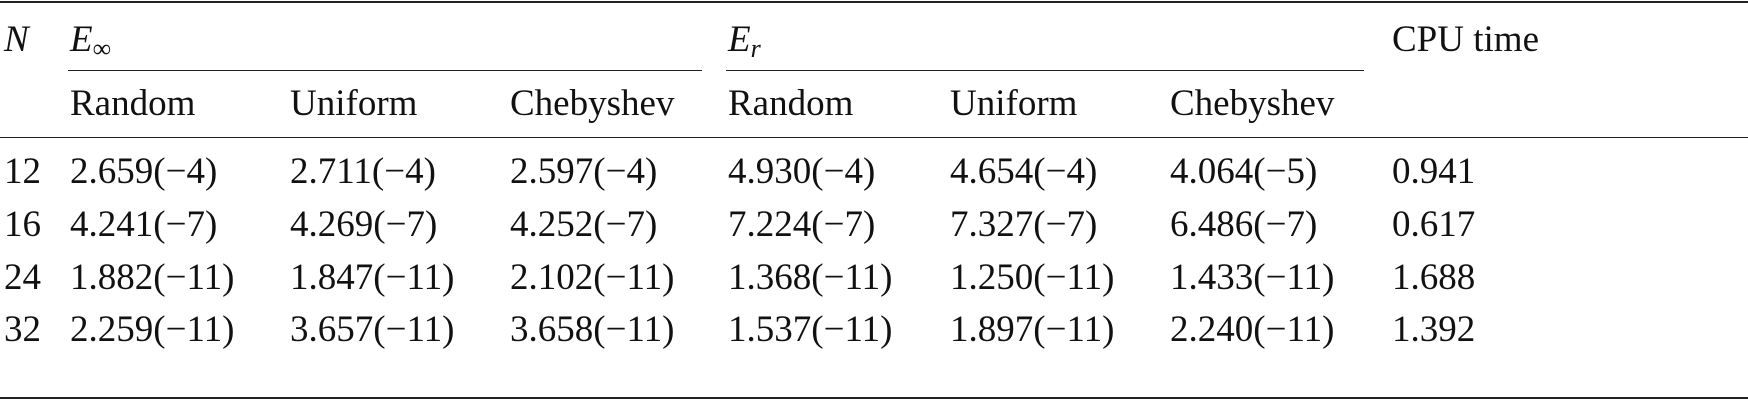 This screenshot has width=1748, height=402. I want to click on cell-value: 1.433(−11), so click(1252, 277).